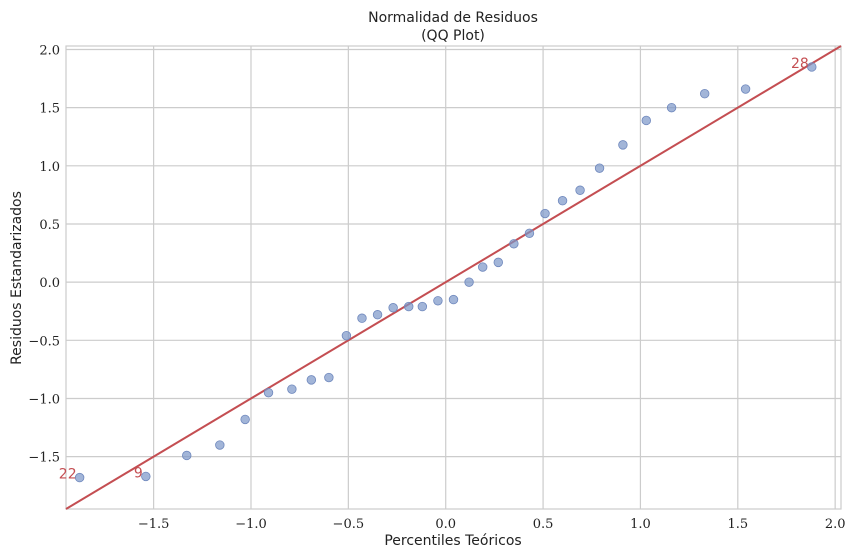 The width and height of the screenshot is (855, 558). What do you see at coordinates (17, 278) in the screenshot?
I see `y-axis-label: Residuos Estandarizados` at bounding box center [17, 278].